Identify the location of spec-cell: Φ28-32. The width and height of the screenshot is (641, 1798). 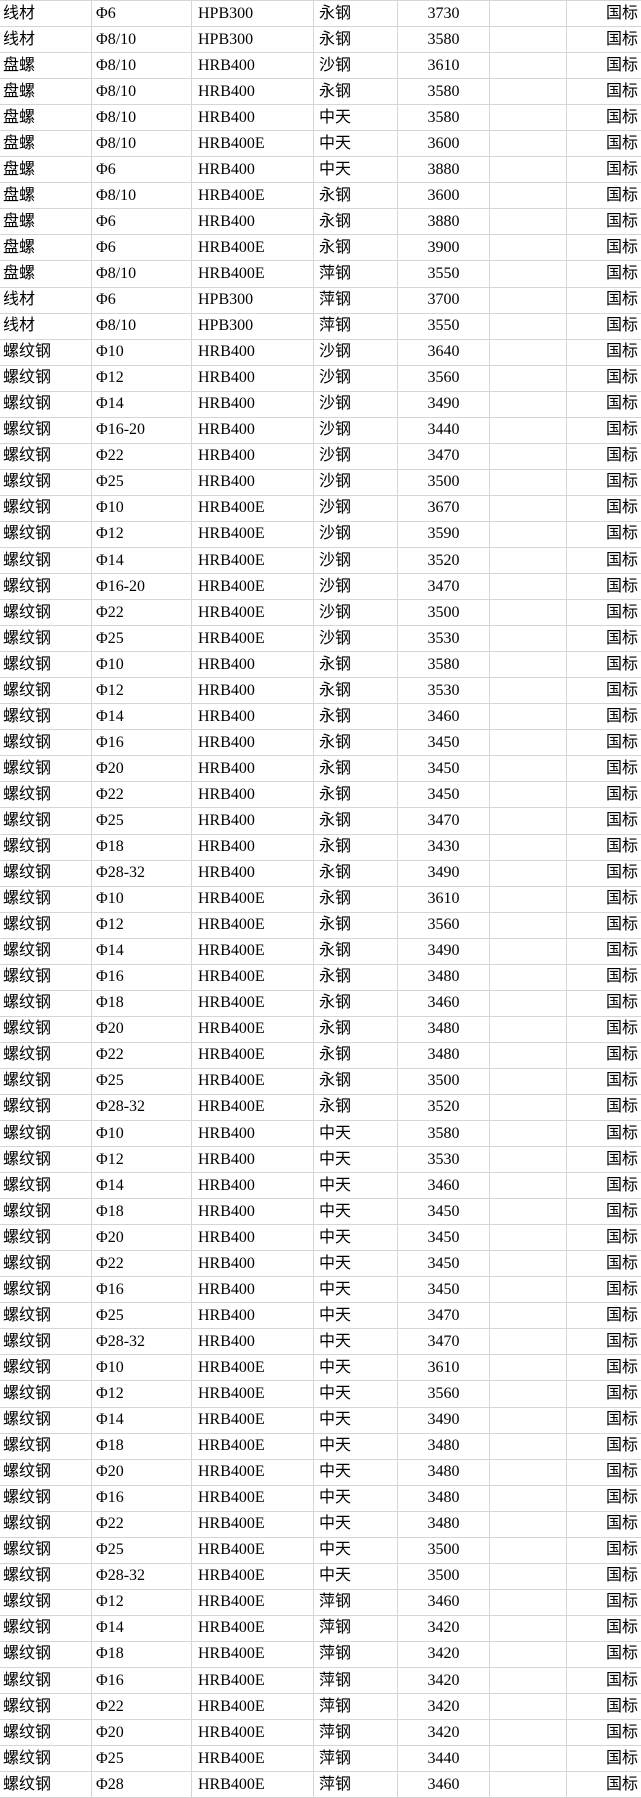
(142, 1576).